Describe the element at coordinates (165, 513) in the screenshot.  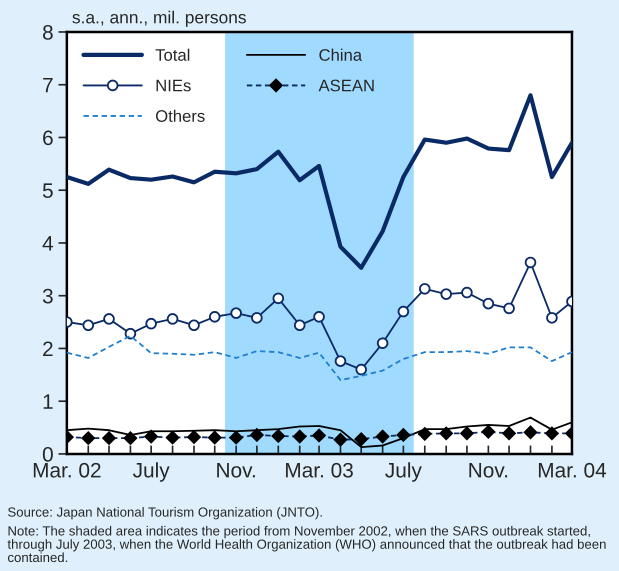
I see `source-note: Source: Japan National Tourism Organization (JNTO).` at that location.